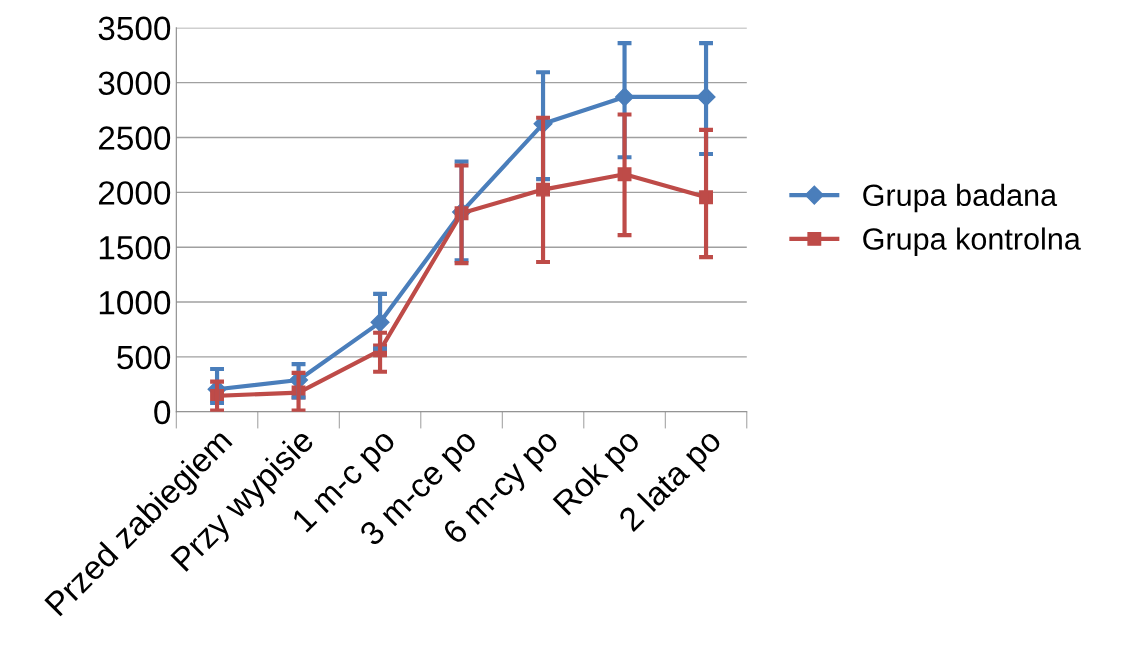 The width and height of the screenshot is (1123, 662). Describe the element at coordinates (134, 138) in the screenshot. I see `y-tick-label: 2500` at that location.